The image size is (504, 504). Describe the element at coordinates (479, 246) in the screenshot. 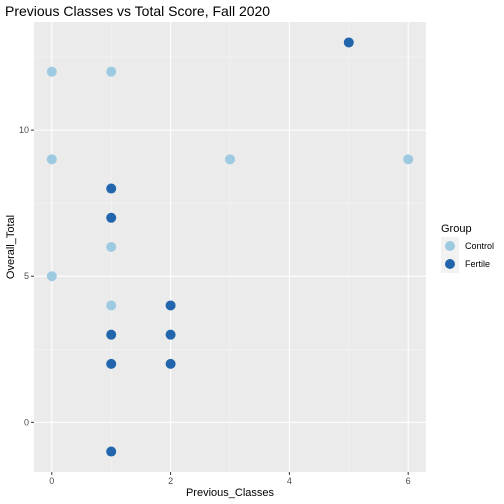

I see `legend-label-control: Control` at that location.